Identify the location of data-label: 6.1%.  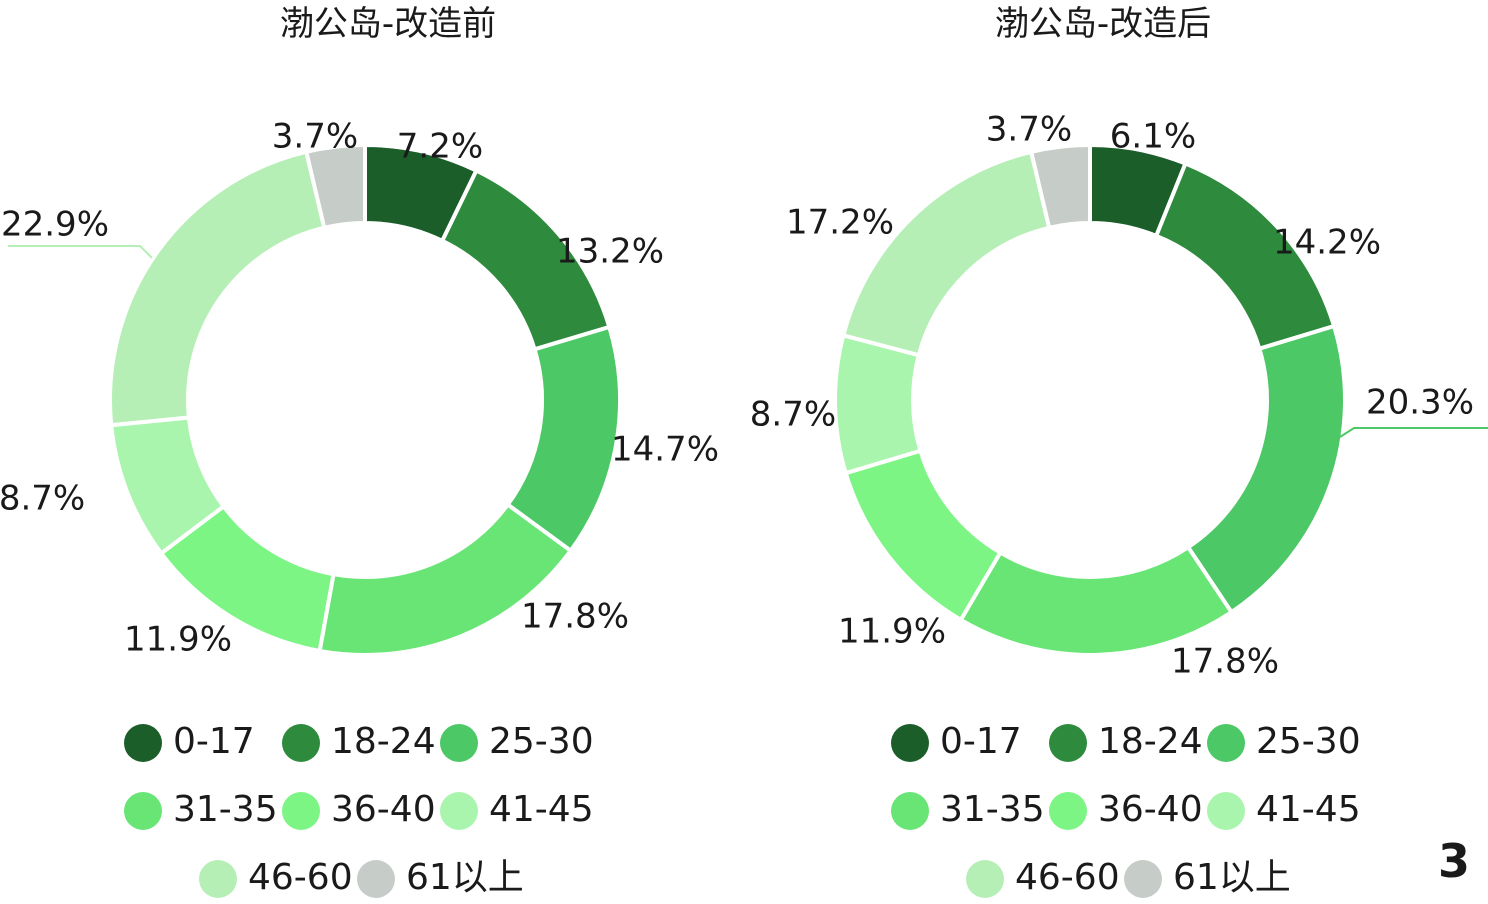
(1153, 137).